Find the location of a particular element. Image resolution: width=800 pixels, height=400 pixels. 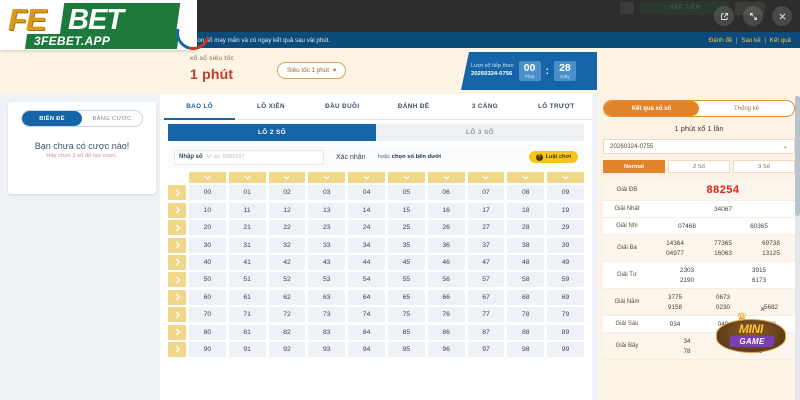

number-cell: 31 is located at coordinates (247, 245).